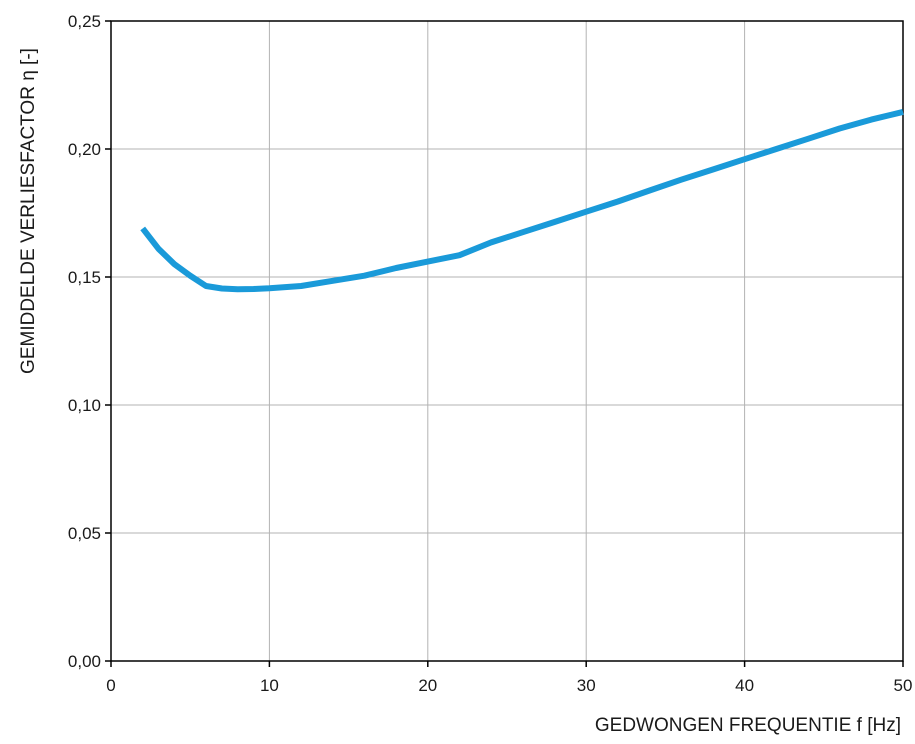 This screenshot has height=744, width=915. I want to click on x-tick-label: 30, so click(586, 685).